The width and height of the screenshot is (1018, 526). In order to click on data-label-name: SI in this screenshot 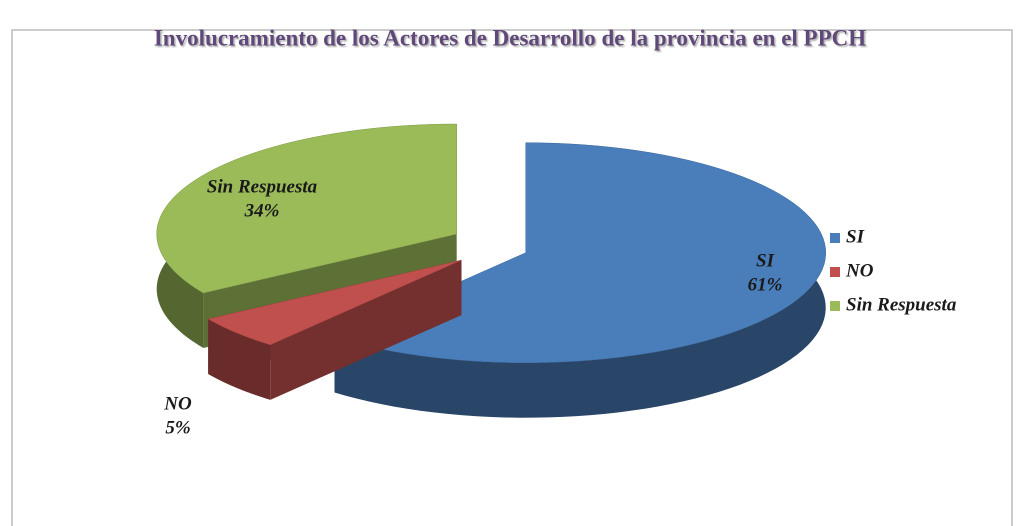, I will do `click(765, 260)`.